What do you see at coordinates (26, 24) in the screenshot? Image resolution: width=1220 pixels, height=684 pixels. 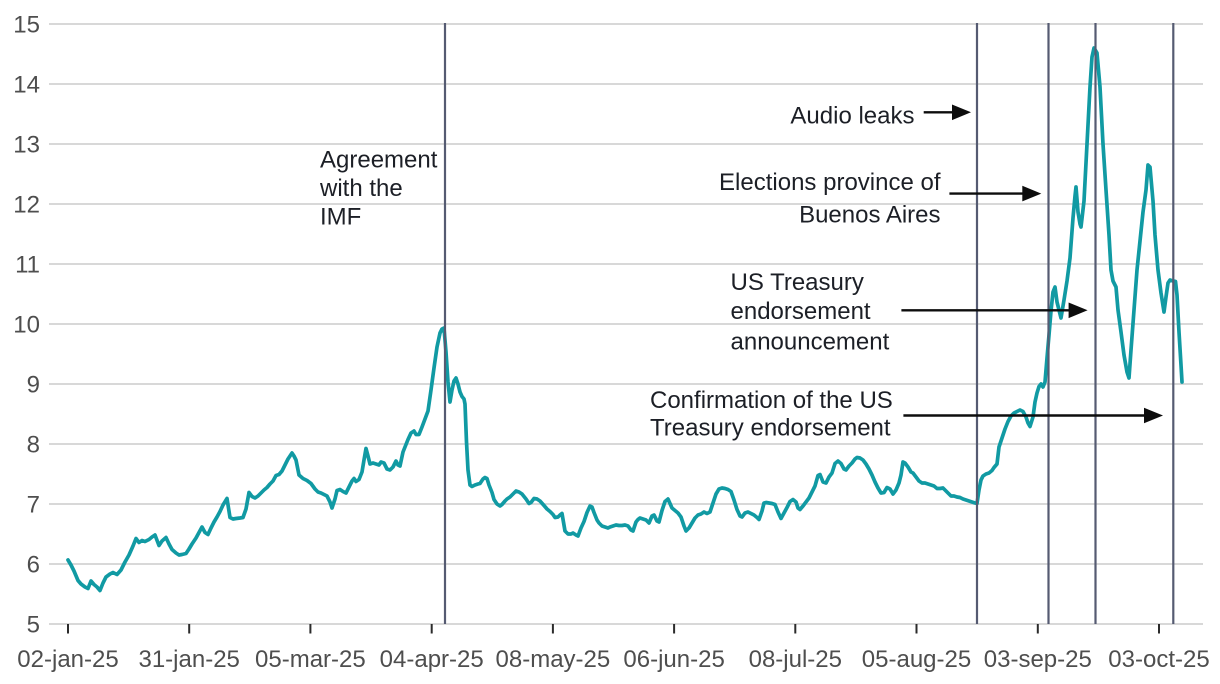 I see `svg-text: 15` at bounding box center [26, 24].